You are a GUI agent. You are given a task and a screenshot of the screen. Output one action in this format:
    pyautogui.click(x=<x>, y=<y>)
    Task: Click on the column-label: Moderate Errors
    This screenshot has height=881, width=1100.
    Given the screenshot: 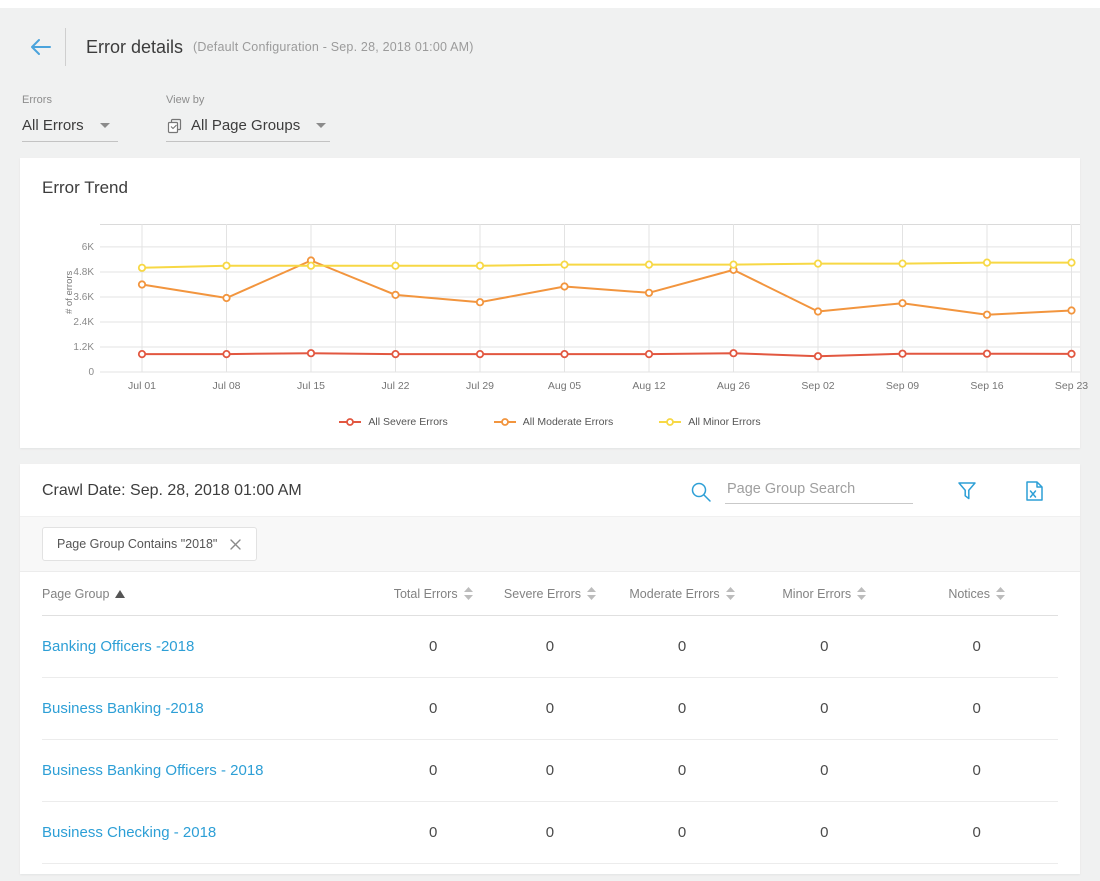 What is the action you would take?
    pyautogui.click(x=674, y=593)
    